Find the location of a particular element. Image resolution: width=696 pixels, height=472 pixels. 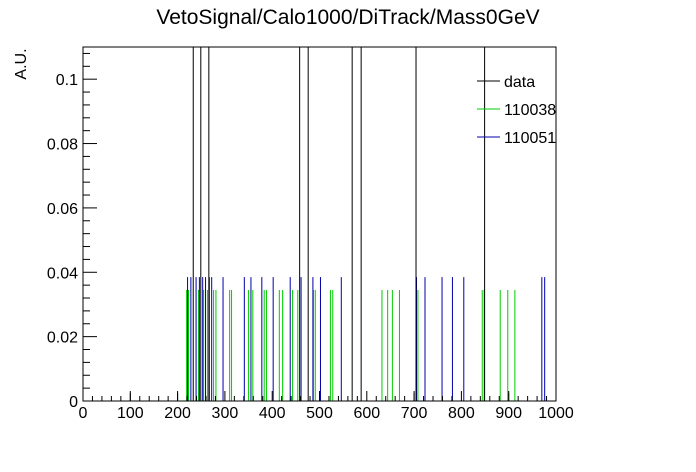

x-tick-label: 500 is located at coordinates (319, 413).